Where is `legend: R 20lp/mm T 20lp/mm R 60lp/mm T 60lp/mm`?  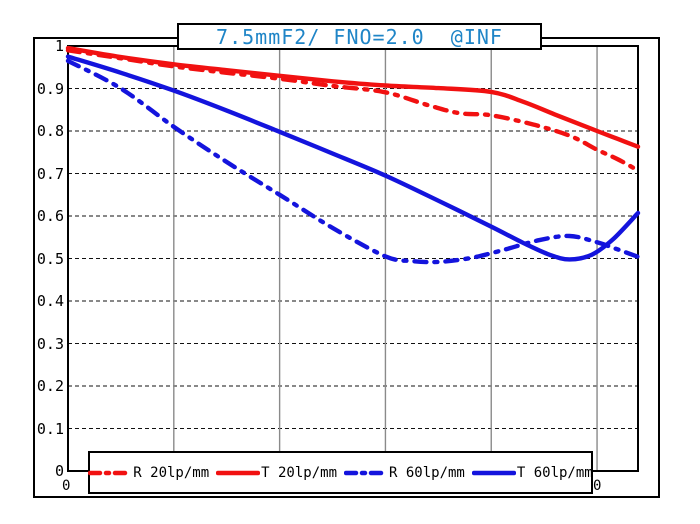
legend: R 20lp/mm T 20lp/mm R 60lp/mm T 60lp/mm is located at coordinates (340, 472).